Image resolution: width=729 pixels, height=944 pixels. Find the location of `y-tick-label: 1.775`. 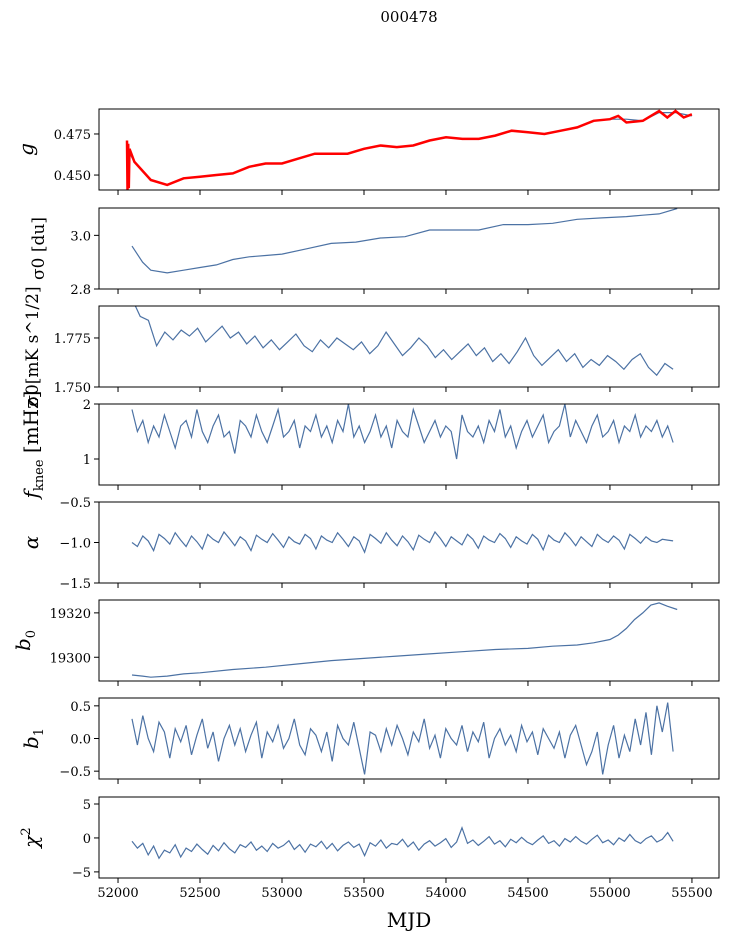

y-tick-label: 1.775 is located at coordinates (72, 339).